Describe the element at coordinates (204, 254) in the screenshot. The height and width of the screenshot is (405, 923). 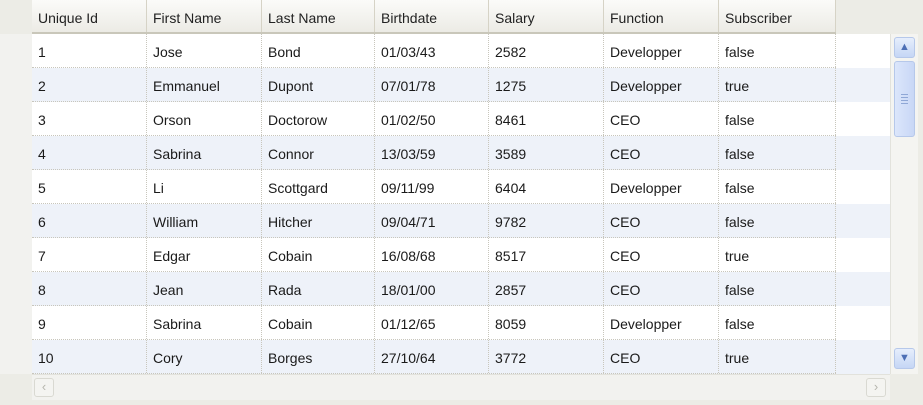
I see `cell-first-name: Edgar` at that location.